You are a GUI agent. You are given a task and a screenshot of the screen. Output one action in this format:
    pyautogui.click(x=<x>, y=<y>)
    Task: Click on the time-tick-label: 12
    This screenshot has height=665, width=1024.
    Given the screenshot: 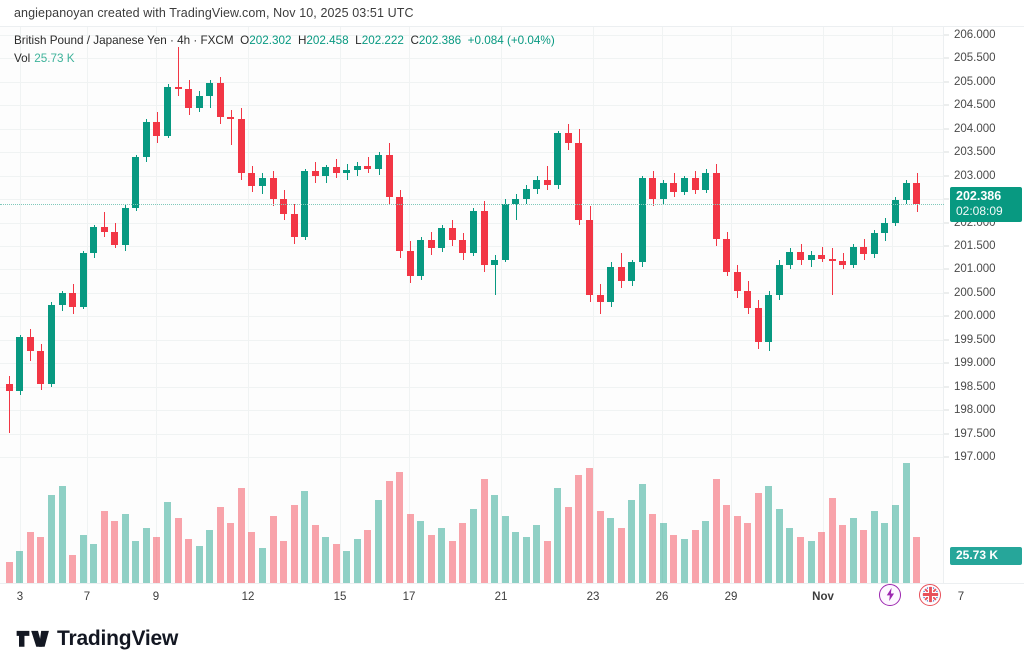 What is the action you would take?
    pyautogui.click(x=248, y=597)
    